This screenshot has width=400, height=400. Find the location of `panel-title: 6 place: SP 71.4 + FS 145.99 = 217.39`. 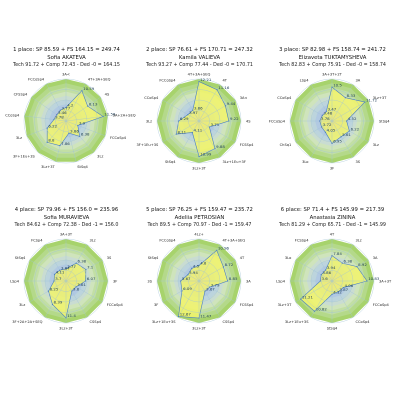

panel-title: 6 place: SP 71.4 + FS 145.99 = 217.39 is located at coordinates (332, 210).